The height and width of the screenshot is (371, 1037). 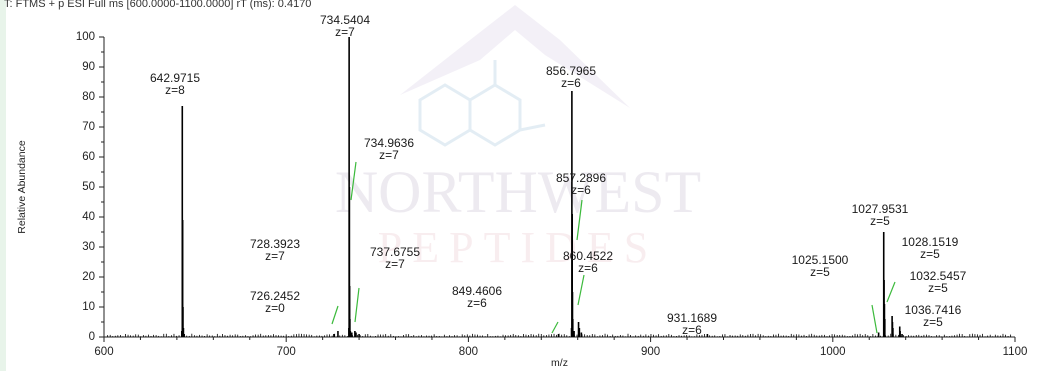 I want to click on x-tick-label: 1100, so click(x=1015, y=352).